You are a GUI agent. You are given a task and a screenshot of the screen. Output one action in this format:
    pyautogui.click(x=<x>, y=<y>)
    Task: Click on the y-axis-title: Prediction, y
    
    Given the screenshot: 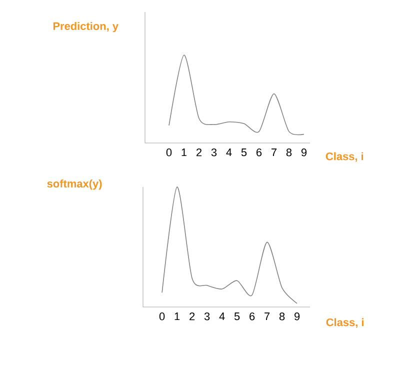 What is the action you would take?
    pyautogui.click(x=85, y=27)
    